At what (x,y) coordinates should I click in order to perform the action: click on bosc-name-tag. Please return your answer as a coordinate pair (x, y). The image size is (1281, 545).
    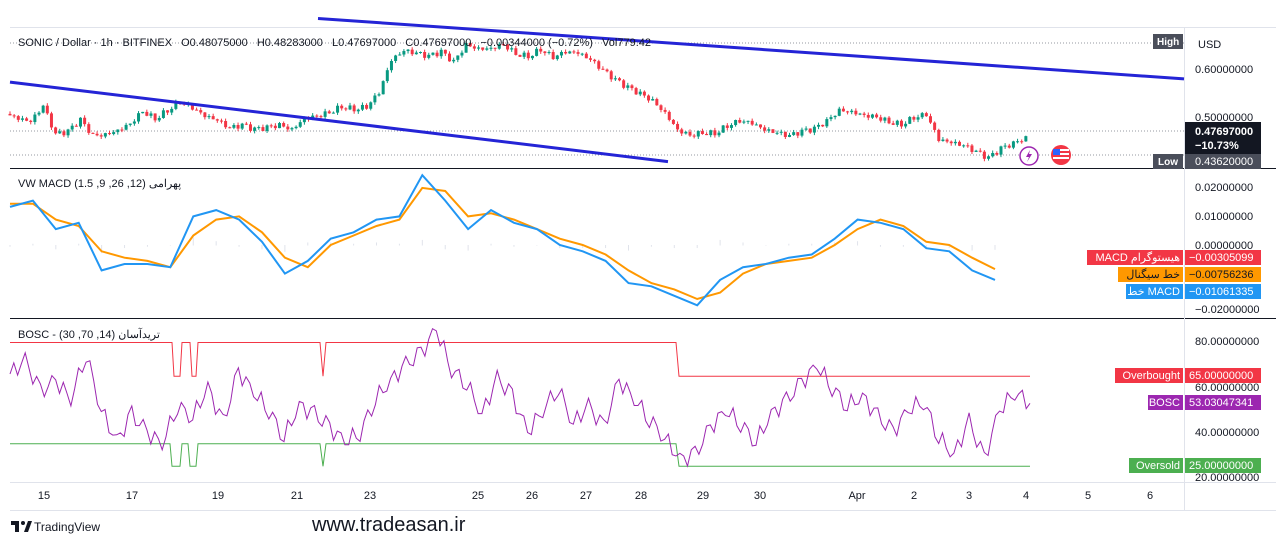
    Looking at the image, I should click on (1165, 402).